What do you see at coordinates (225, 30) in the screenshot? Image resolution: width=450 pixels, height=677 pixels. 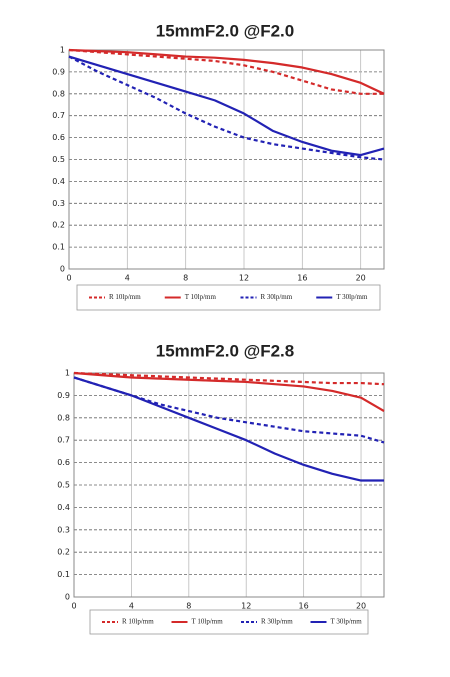 I see `chart-title: 15mmF2.0 @F2.0` at bounding box center [225, 30].